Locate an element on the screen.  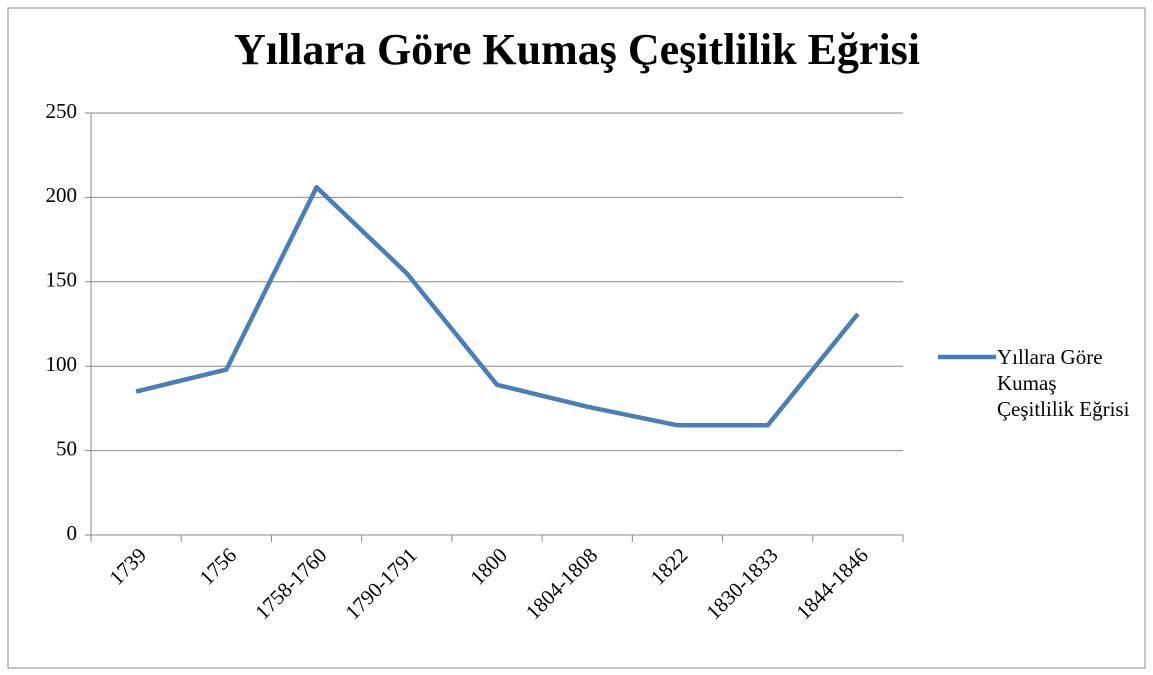
chart-title: Yıllara Göre Kumaş Çeşitlilik Eğrisi is located at coordinates (577, 49).